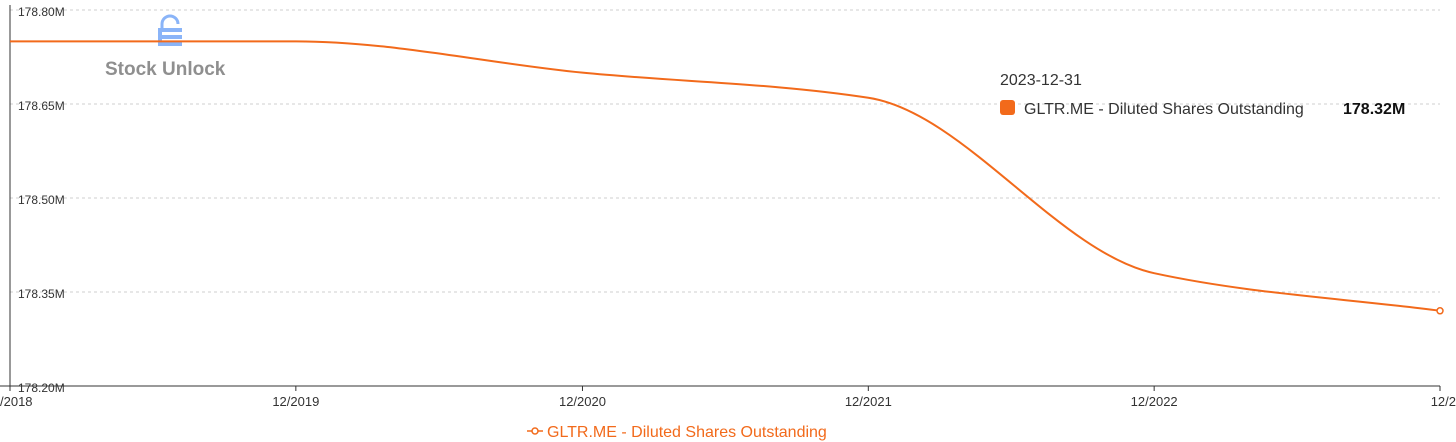  What do you see at coordinates (868, 401) in the screenshot?
I see `x-tick-label: 12/2021` at bounding box center [868, 401].